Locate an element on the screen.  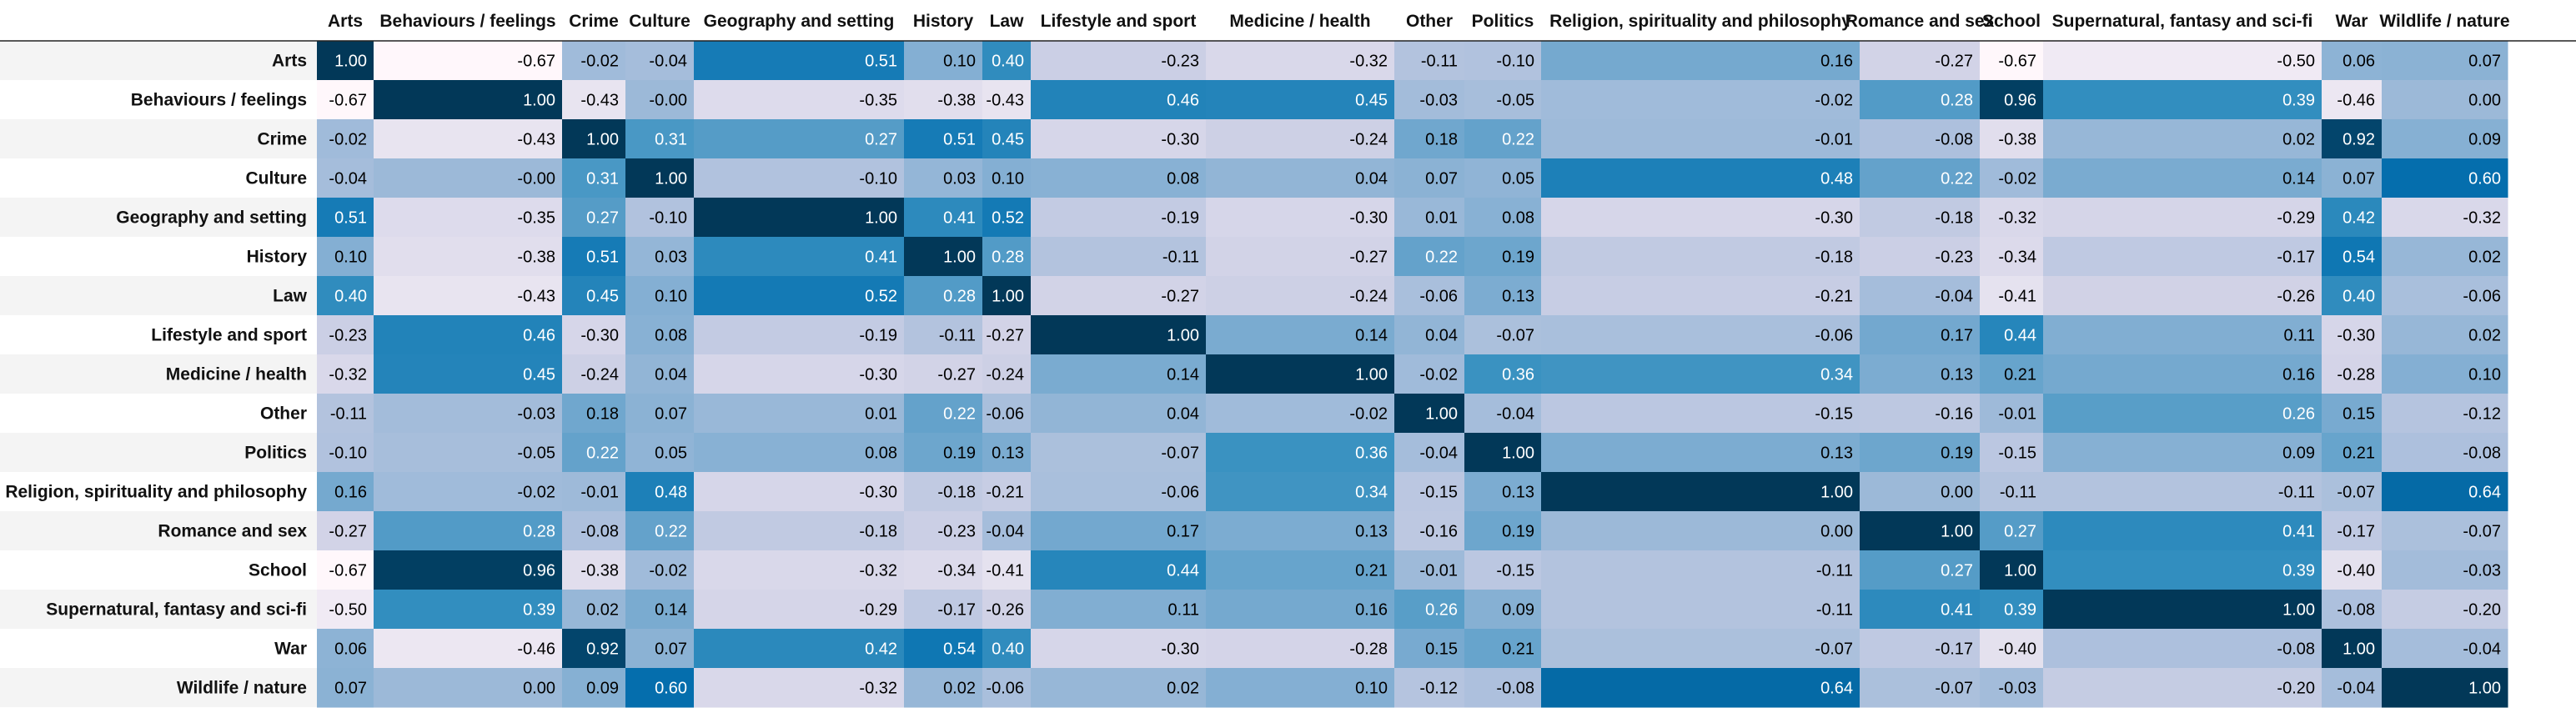
cell-value-label: 0.09 is located at coordinates (2298, 454).